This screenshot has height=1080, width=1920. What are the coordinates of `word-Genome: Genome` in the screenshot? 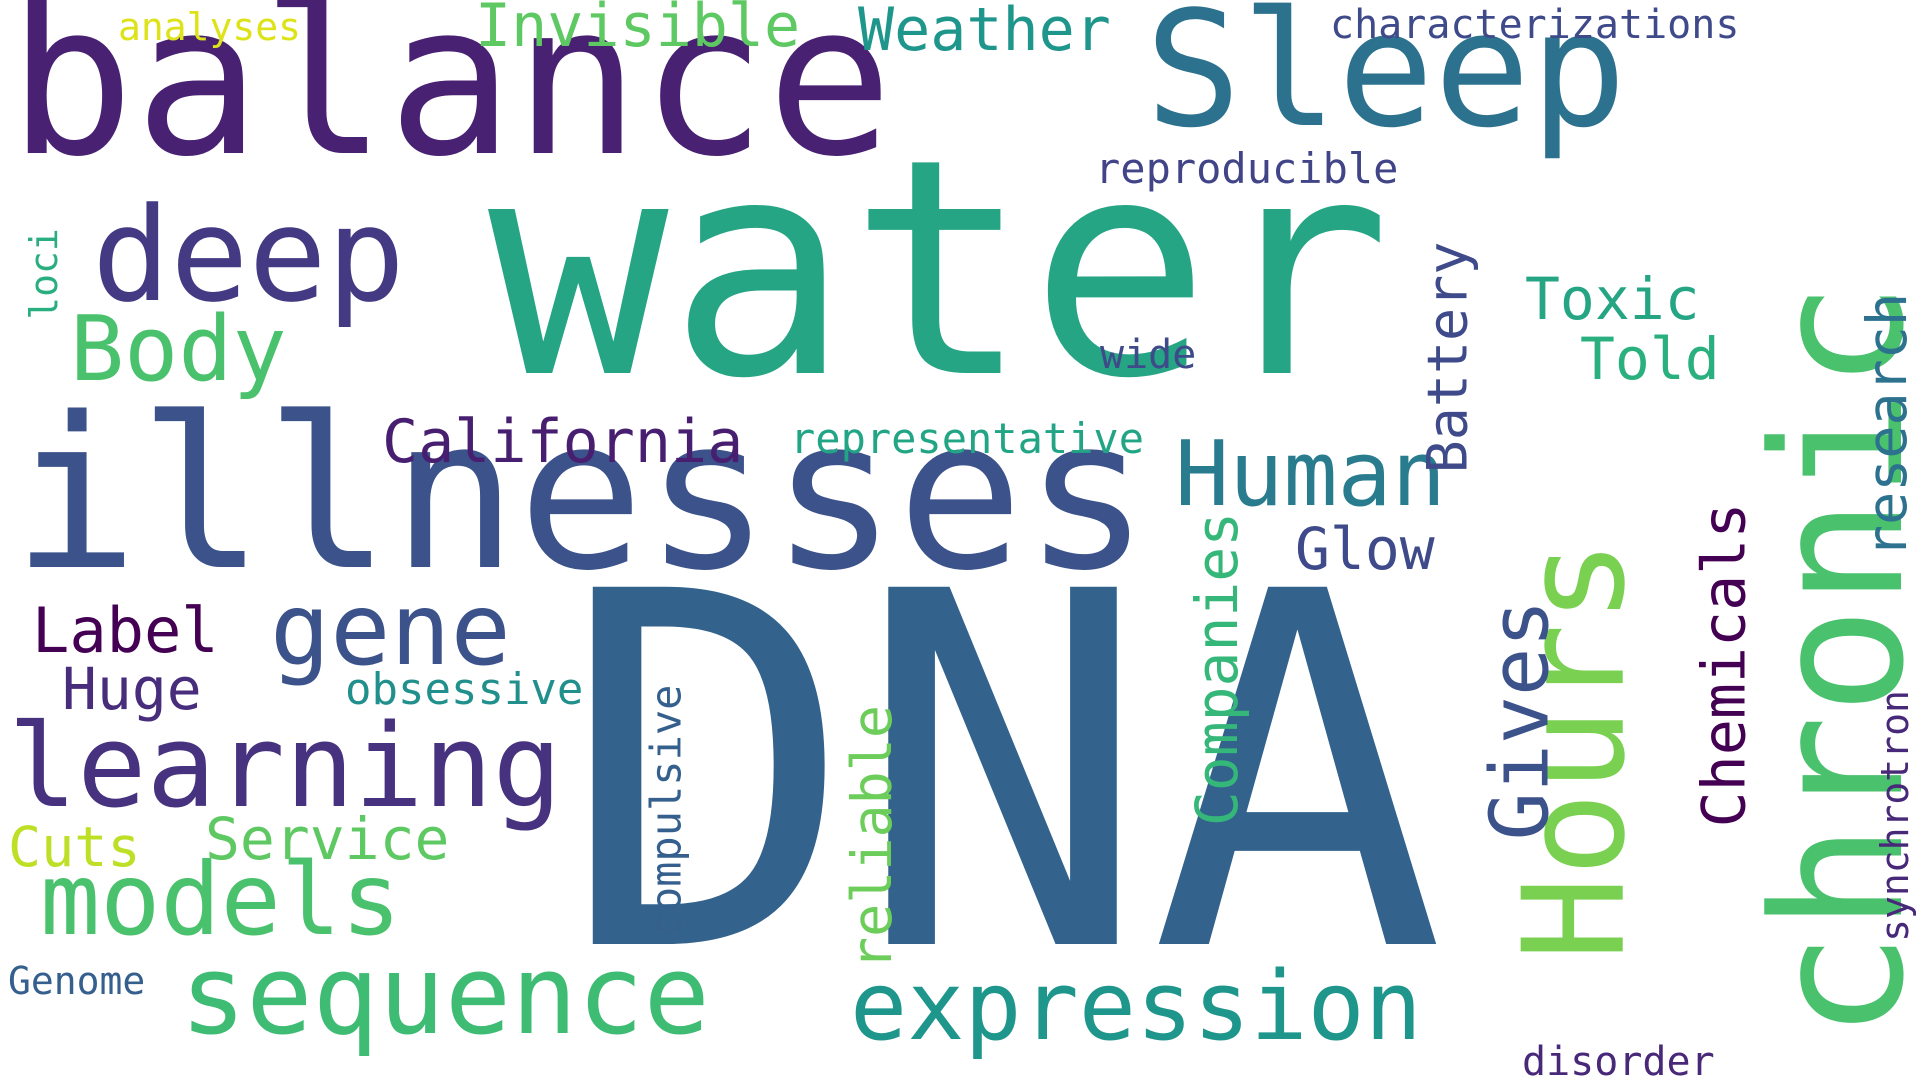 It's located at (77, 981).